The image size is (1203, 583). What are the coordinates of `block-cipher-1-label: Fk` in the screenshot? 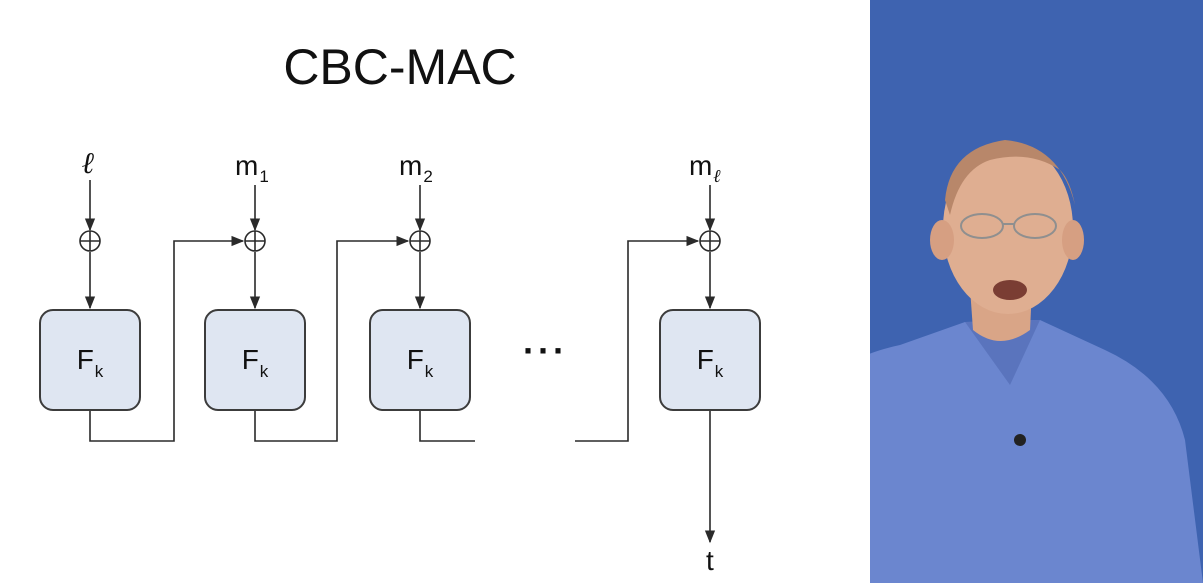 It's located at (90, 362).